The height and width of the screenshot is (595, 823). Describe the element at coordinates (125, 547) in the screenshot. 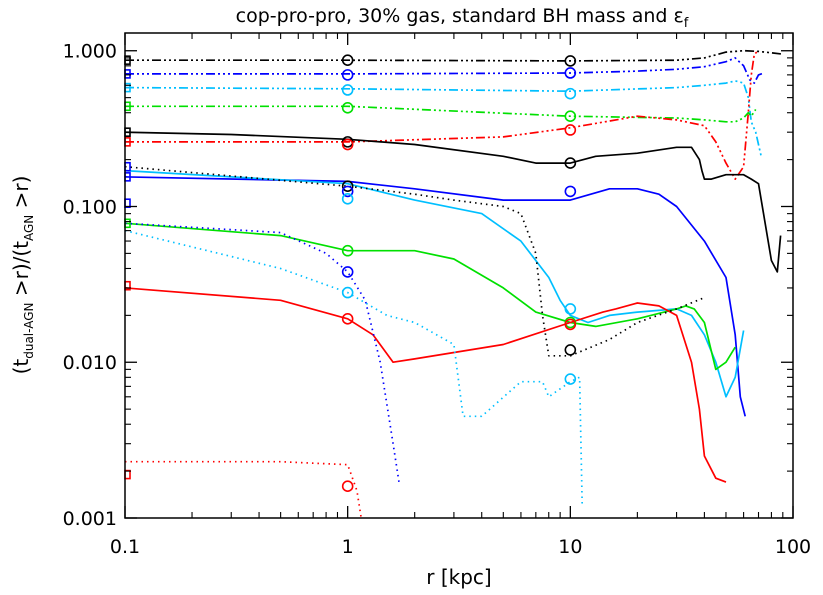

I see `x-tick-label: 0.1` at that location.